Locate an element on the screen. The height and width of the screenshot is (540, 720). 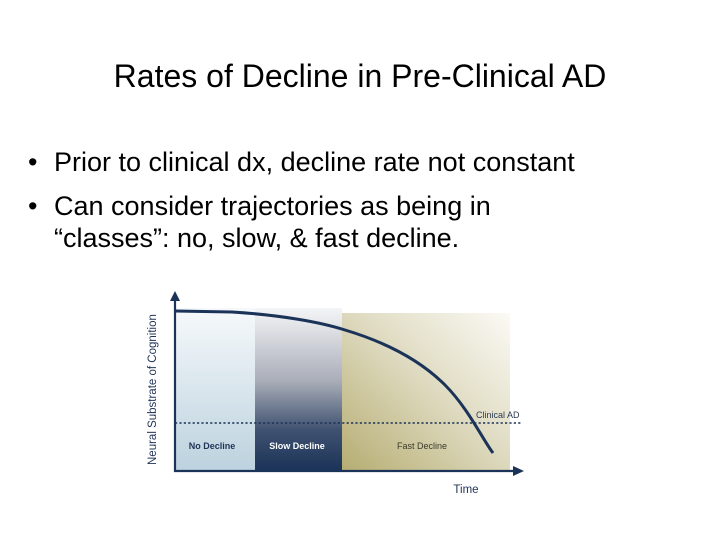
x-axis-label: Time is located at coordinates (465, 490).